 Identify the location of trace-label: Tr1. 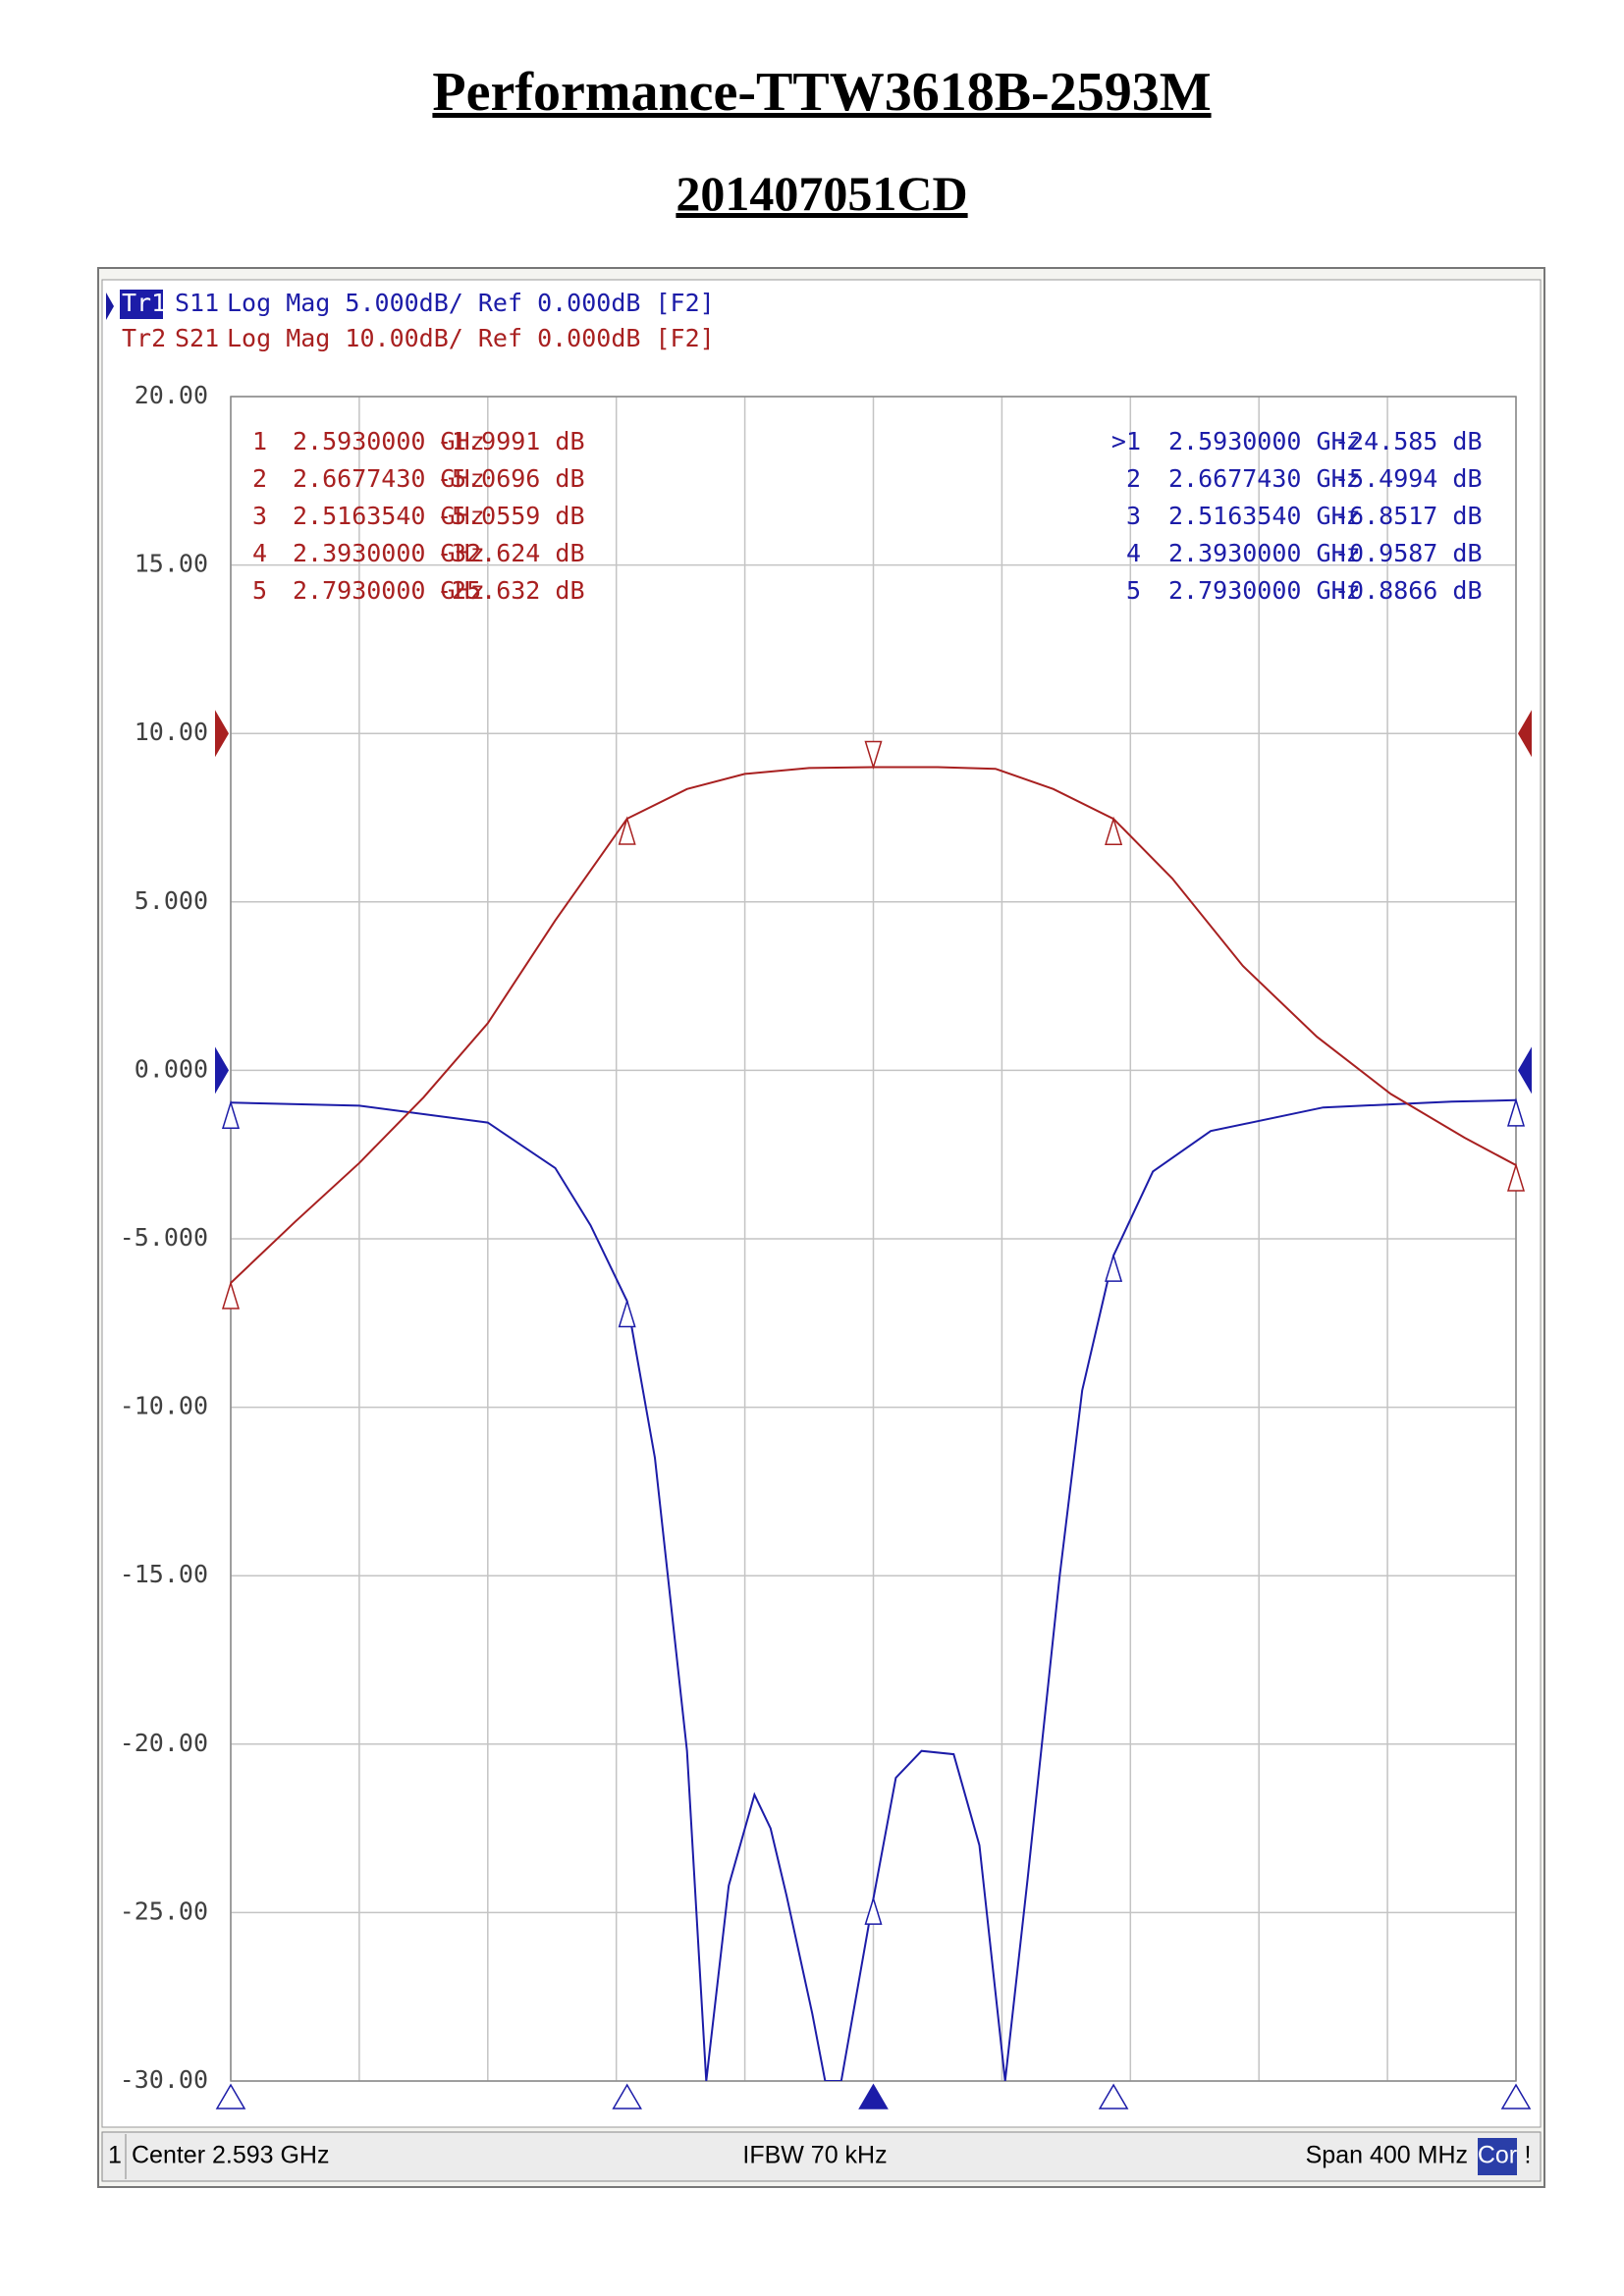
(144, 303).